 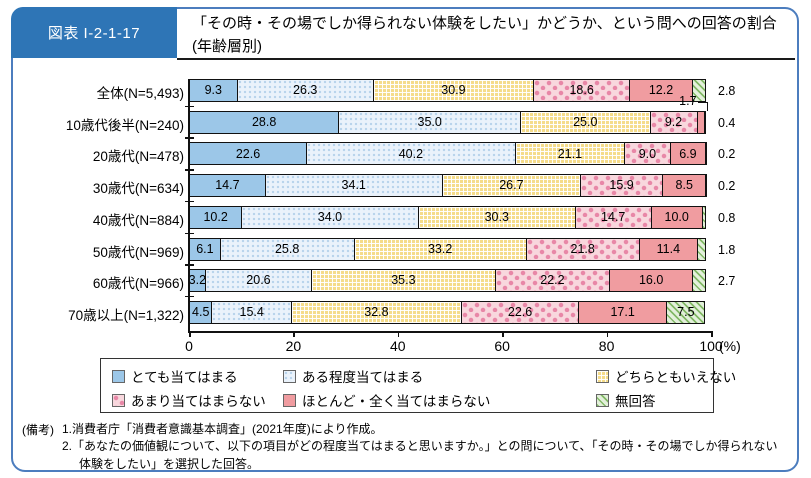 I want to click on value-label: 22.6, so click(x=248, y=153).